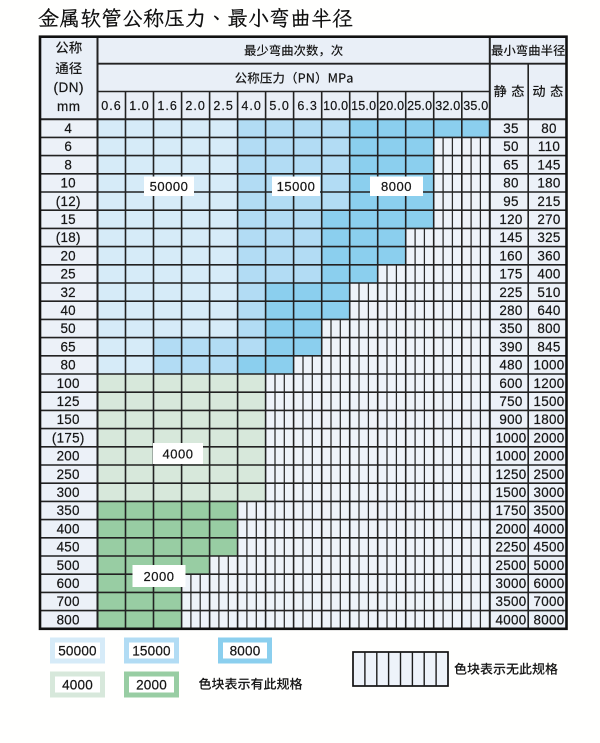 The height and width of the screenshot is (743, 600). What do you see at coordinates (68, 310) in the screenshot?
I see `svg-text: 40` at bounding box center [68, 310].